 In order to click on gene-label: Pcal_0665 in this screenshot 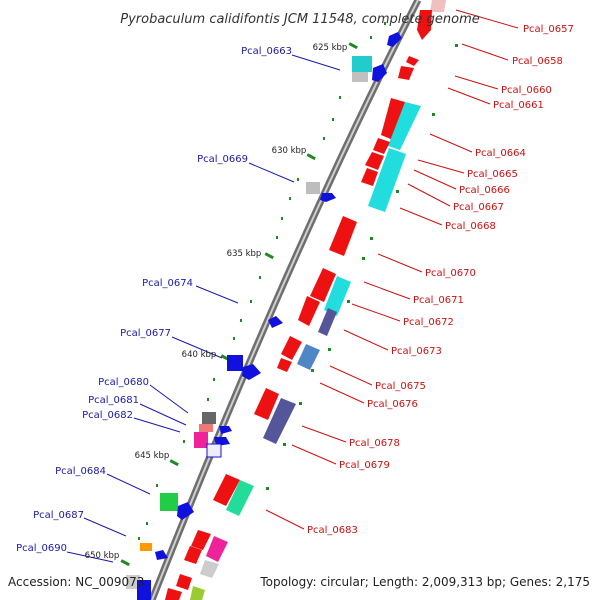, I will do `click(492, 174)`.